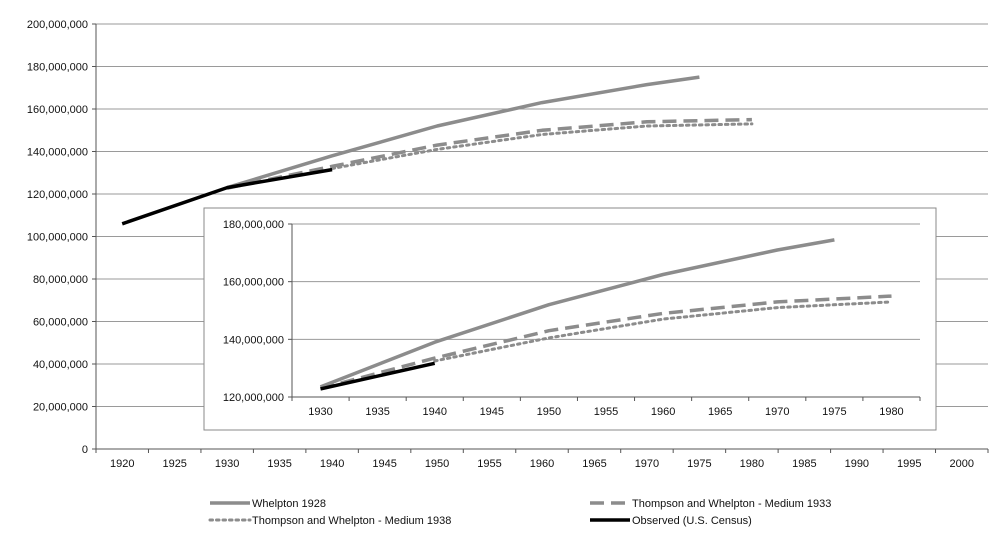 This screenshot has height=536, width=999. What do you see at coordinates (57, 25) in the screenshot?
I see `main-y-tick-label: 200,000,000` at bounding box center [57, 25].